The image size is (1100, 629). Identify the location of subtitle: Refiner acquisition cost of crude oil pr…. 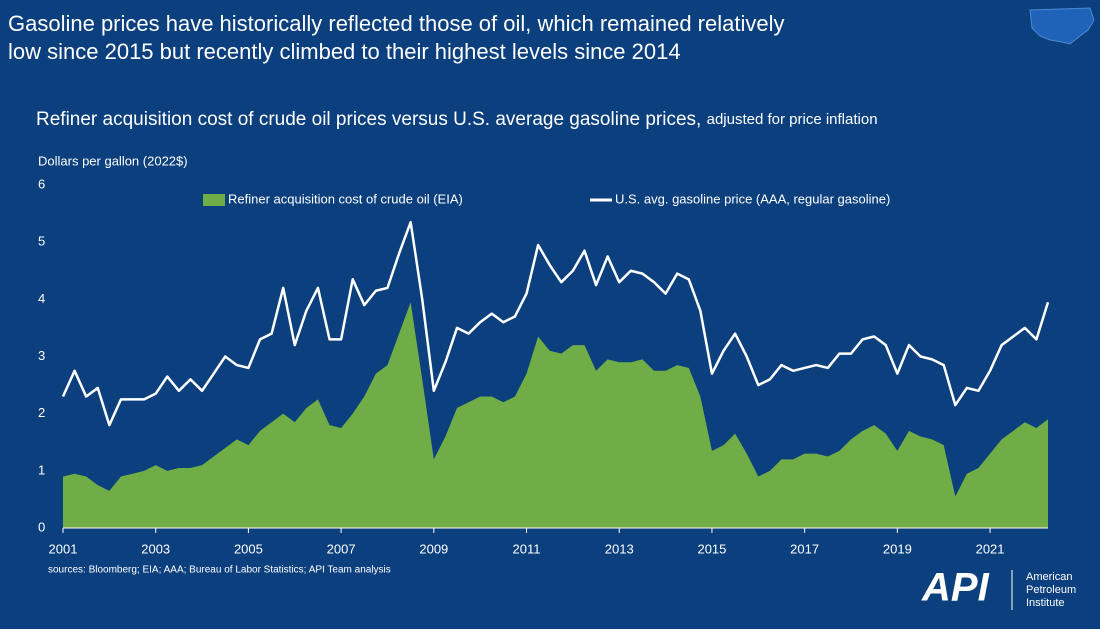
(457, 119).